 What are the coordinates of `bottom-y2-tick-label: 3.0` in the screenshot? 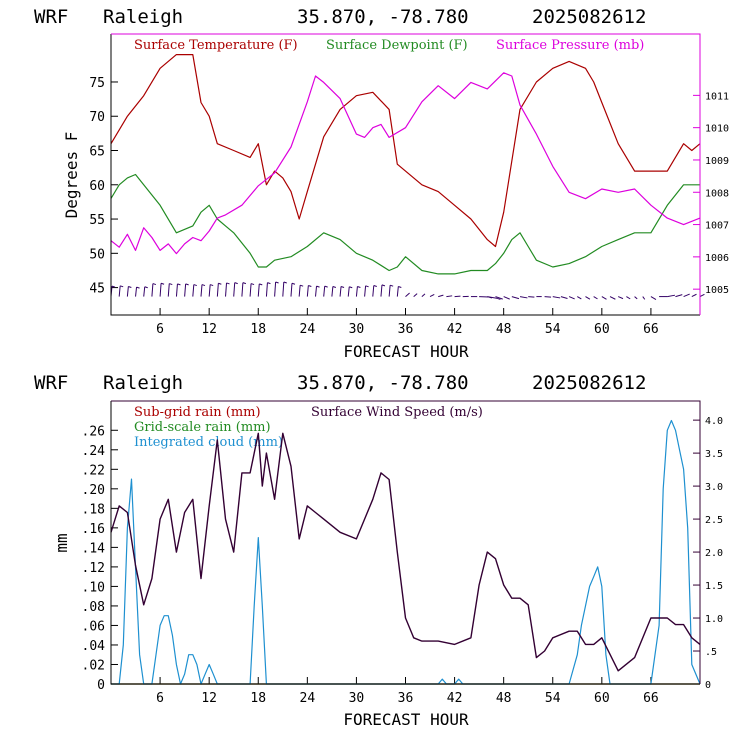 It's located at (714, 487).